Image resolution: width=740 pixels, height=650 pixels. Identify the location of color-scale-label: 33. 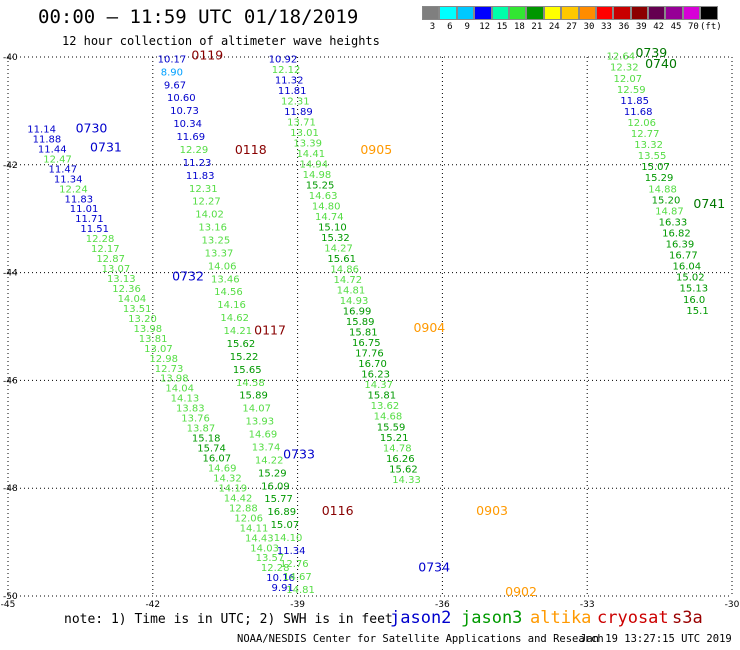
(606, 27).